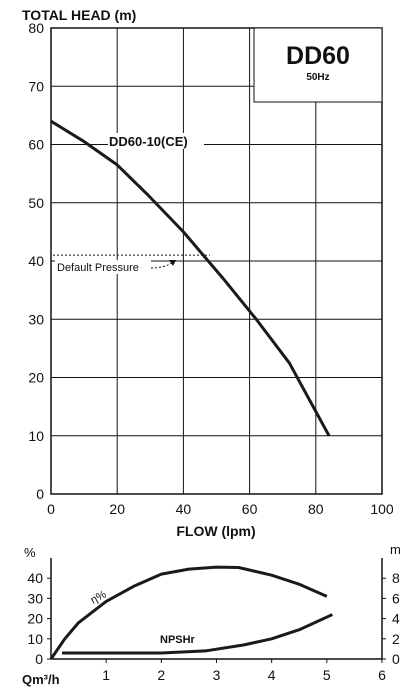  I want to click on head-axis-title: TOTAL HEAD (m), so click(79, 15).